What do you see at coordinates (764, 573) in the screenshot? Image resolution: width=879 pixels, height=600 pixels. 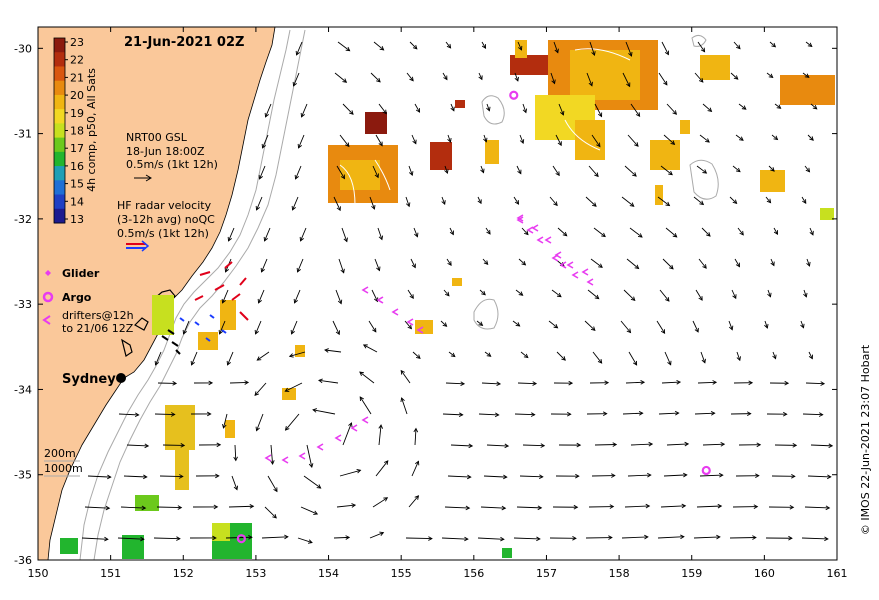 I see `x-tick-label: 160` at bounding box center [764, 573].